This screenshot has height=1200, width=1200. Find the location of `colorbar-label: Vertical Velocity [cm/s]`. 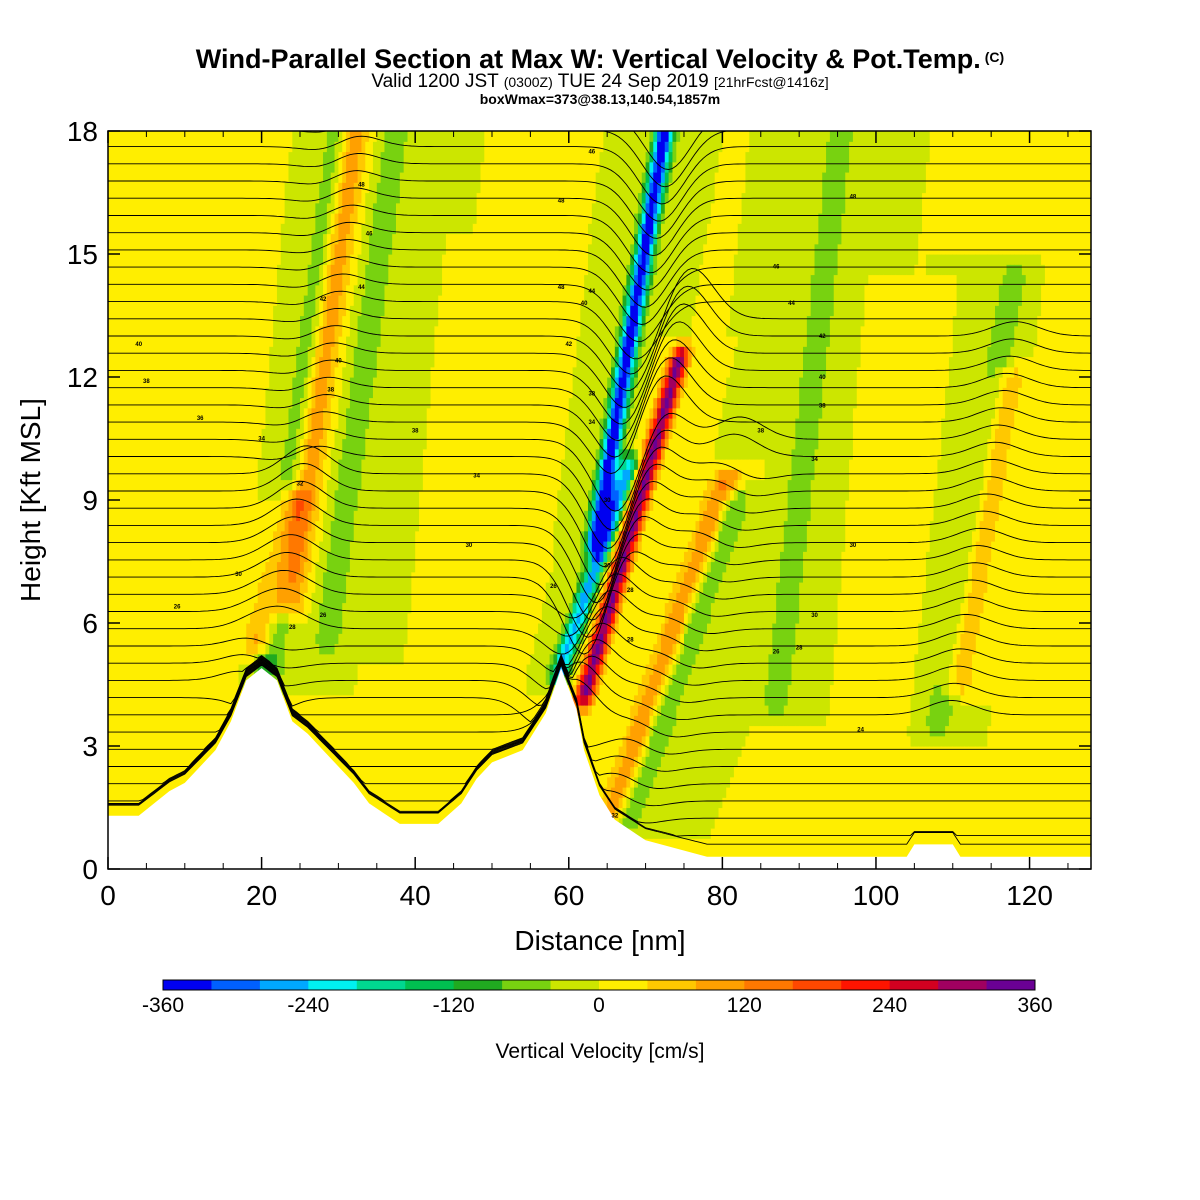

colorbar-label: Vertical Velocity [cm/s] is located at coordinates (600, 1051).